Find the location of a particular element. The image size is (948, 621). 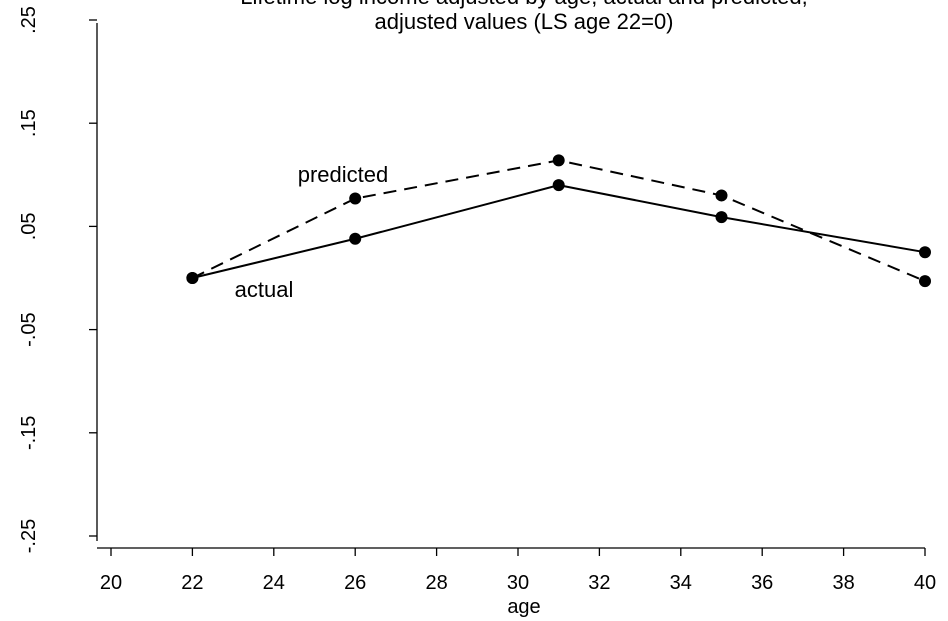

predicted-series-label: predicted is located at coordinates (343, 174).